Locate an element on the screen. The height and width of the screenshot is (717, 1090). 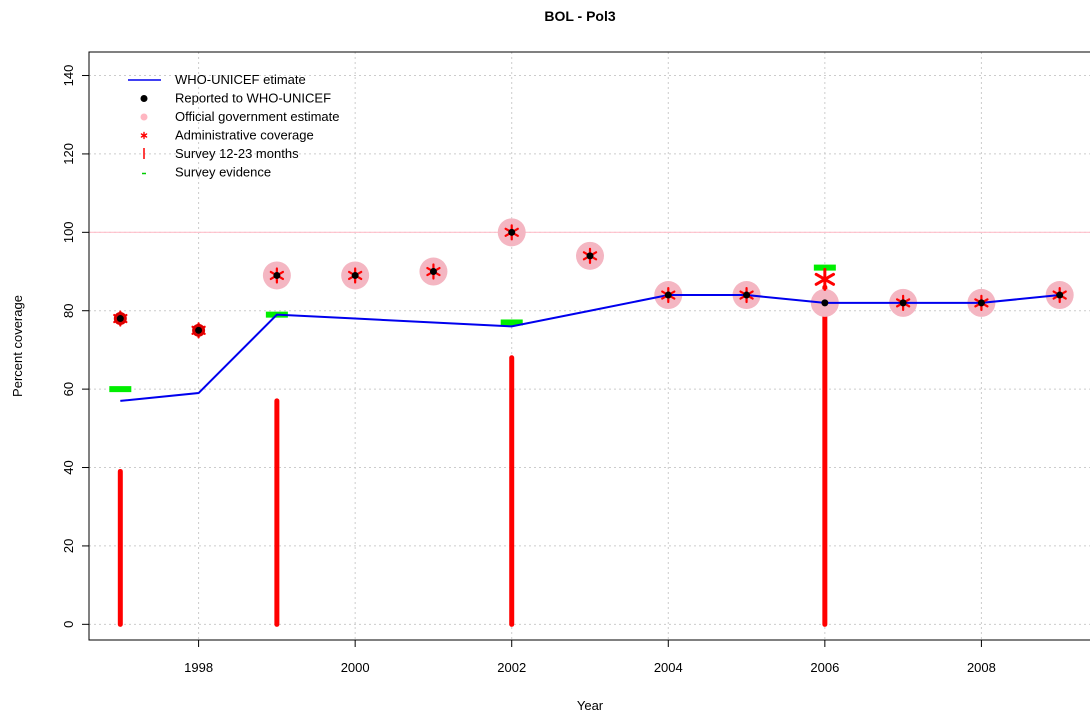
legend-label: Reported to WHO-UNICEF is located at coordinates (253, 98).